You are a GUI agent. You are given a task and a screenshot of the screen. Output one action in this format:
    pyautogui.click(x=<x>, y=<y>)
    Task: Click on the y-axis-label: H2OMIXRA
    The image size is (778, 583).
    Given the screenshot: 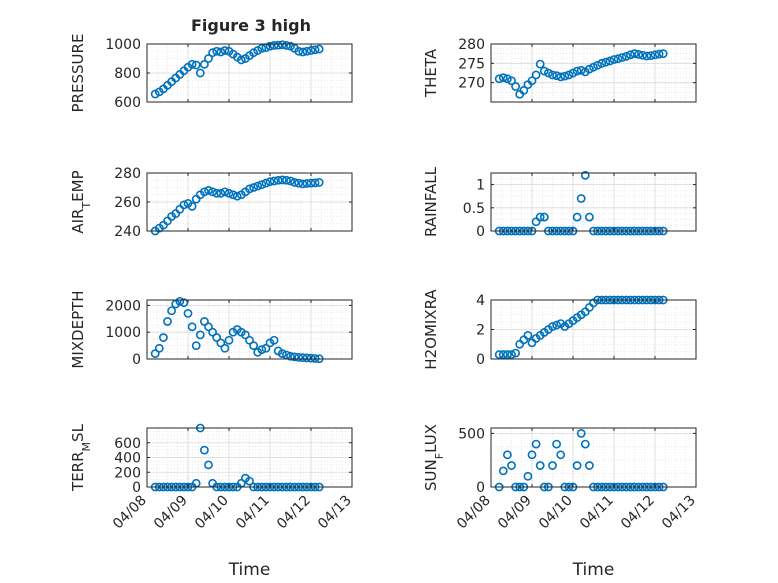 What is the action you would take?
    pyautogui.click(x=431, y=329)
    